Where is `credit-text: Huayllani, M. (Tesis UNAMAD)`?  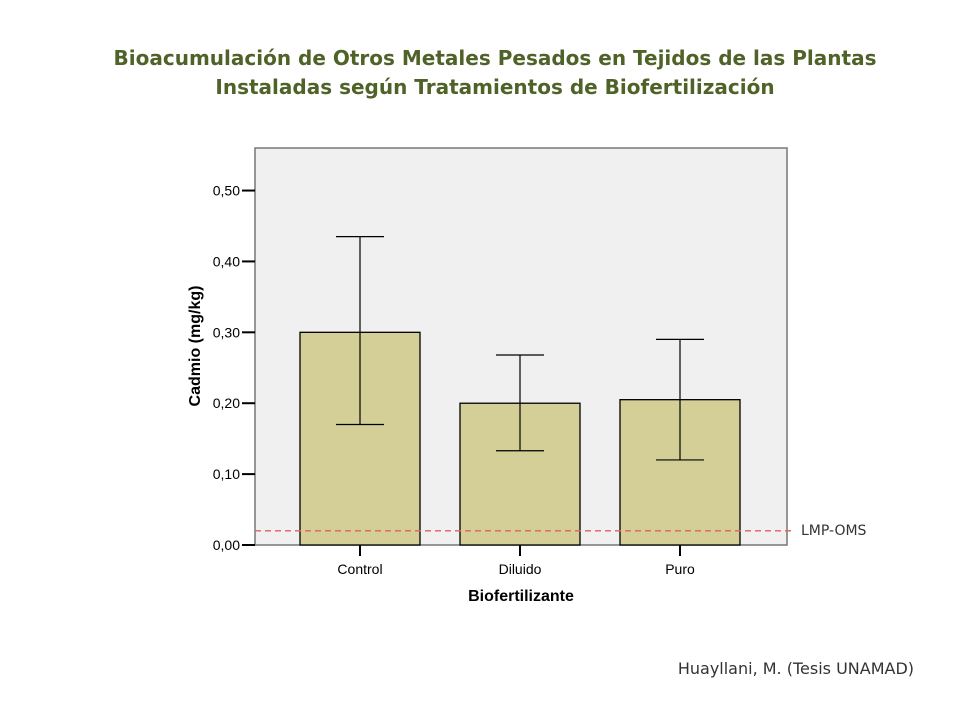 credit-text: Huayllani, M. (Tesis UNAMAD) is located at coordinates (795, 668).